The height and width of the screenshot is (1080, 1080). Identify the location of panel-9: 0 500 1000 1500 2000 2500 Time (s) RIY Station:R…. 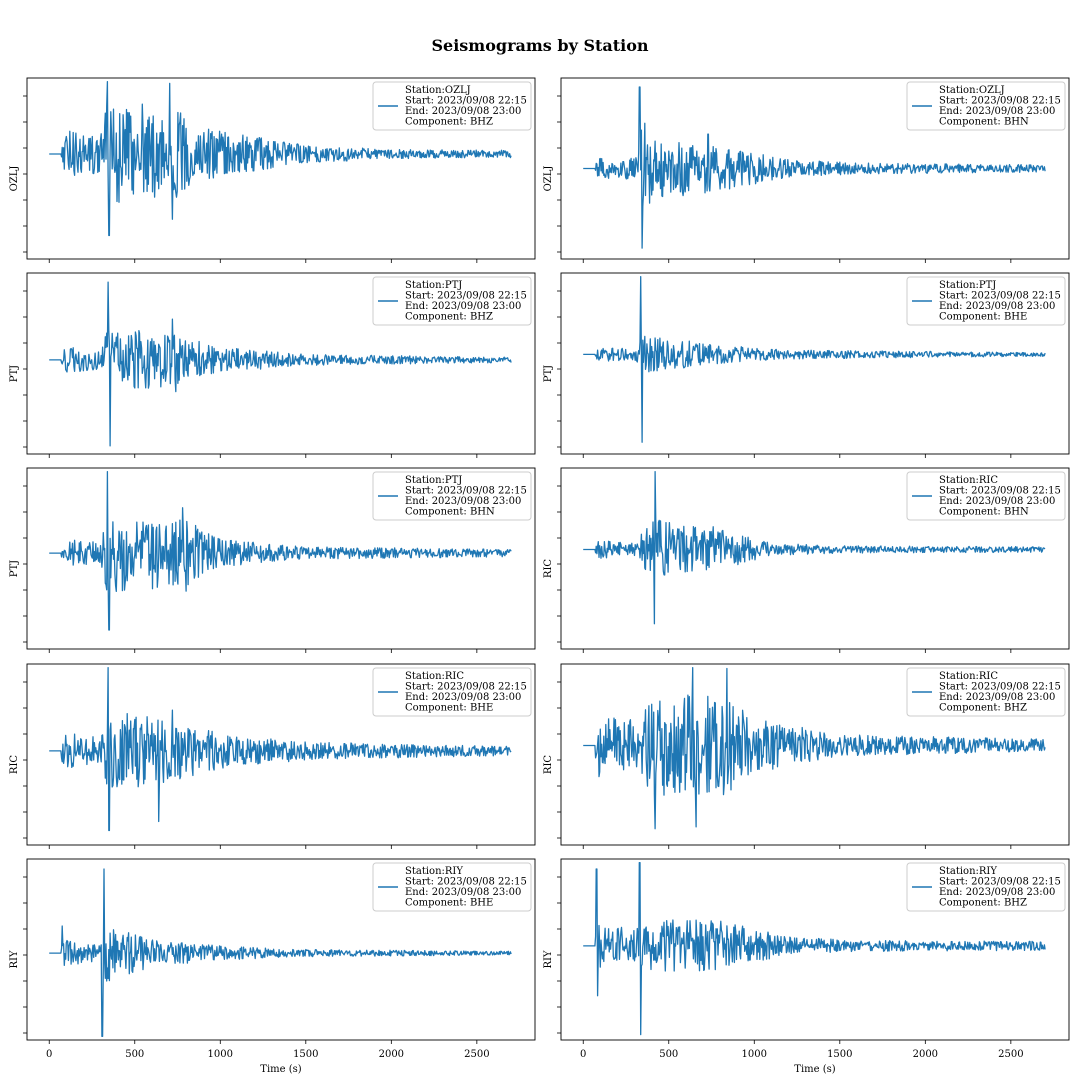
(272, 966).